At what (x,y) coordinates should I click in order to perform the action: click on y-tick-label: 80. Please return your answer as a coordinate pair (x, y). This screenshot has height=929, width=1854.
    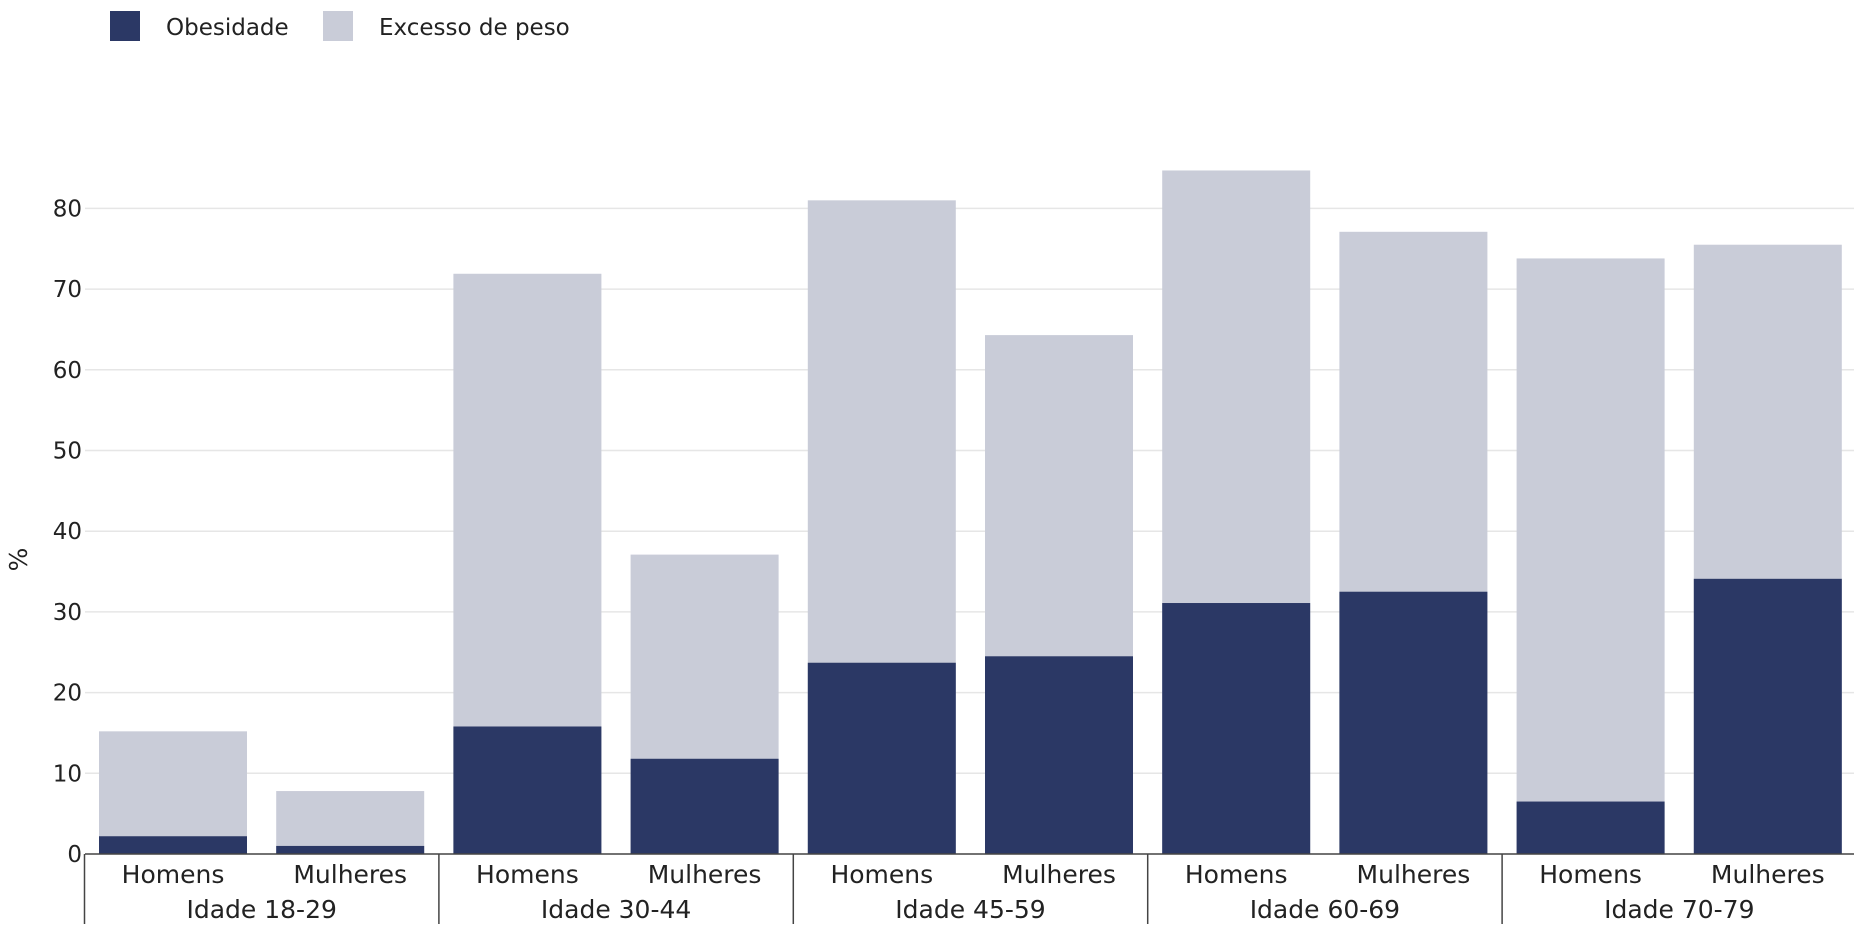
    Looking at the image, I should click on (67, 209).